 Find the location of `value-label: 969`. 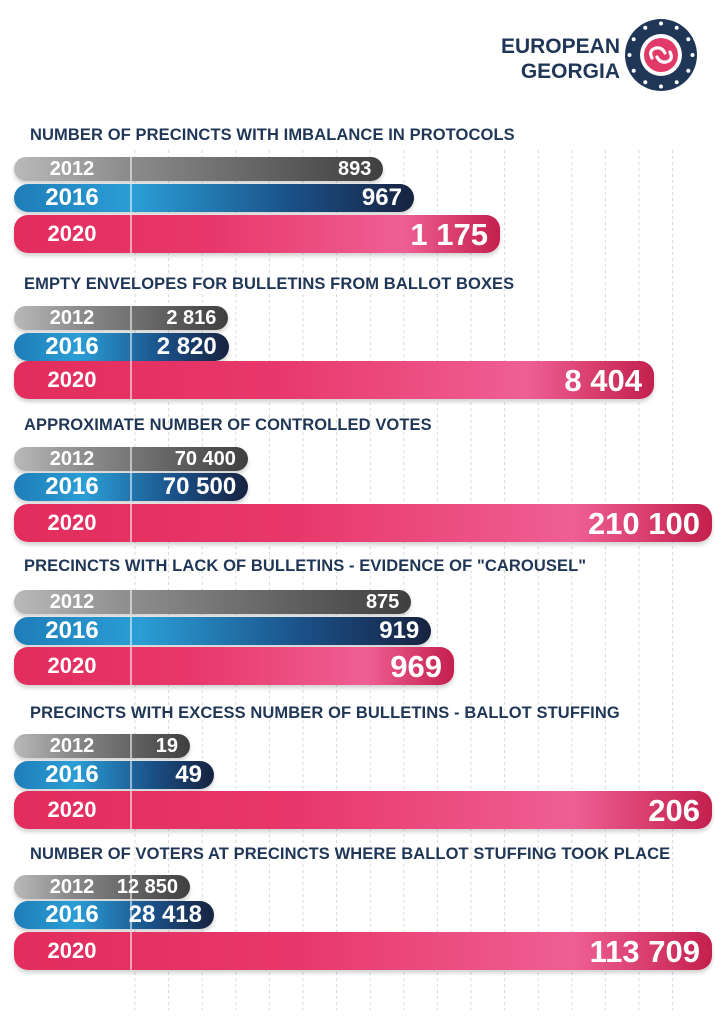

value-label: 969 is located at coordinates (416, 666).